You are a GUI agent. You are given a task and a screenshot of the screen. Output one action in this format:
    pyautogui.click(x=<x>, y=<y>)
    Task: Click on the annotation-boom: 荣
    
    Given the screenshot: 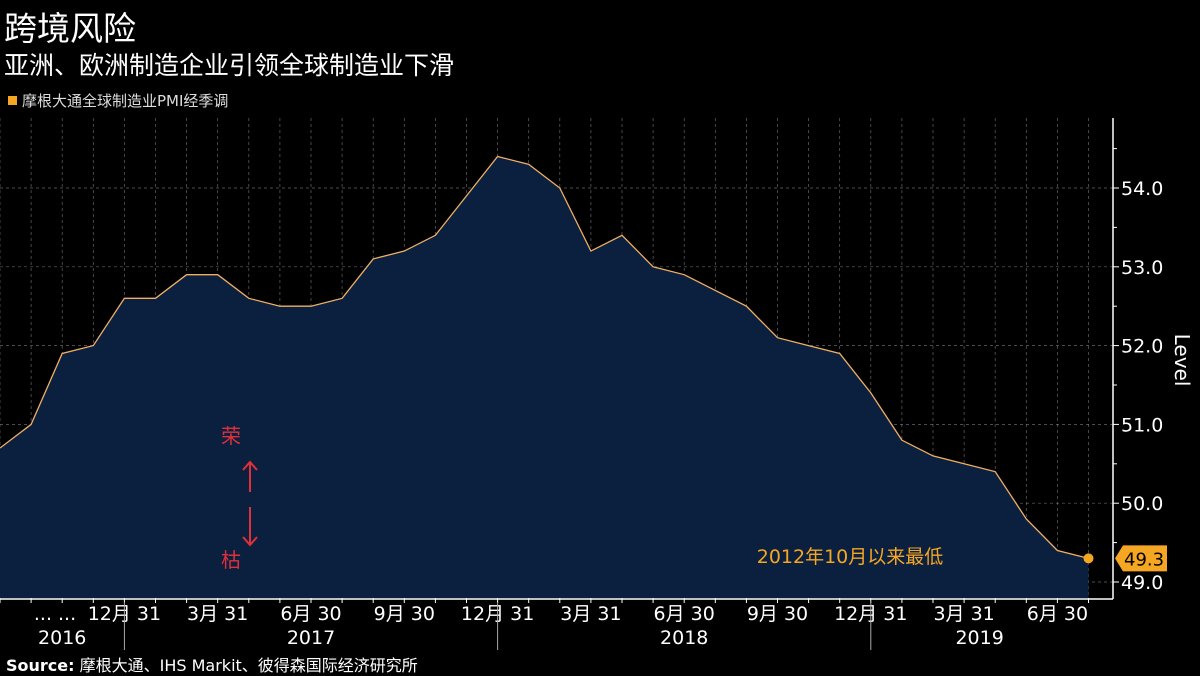 What is the action you would take?
    pyautogui.click(x=231, y=436)
    